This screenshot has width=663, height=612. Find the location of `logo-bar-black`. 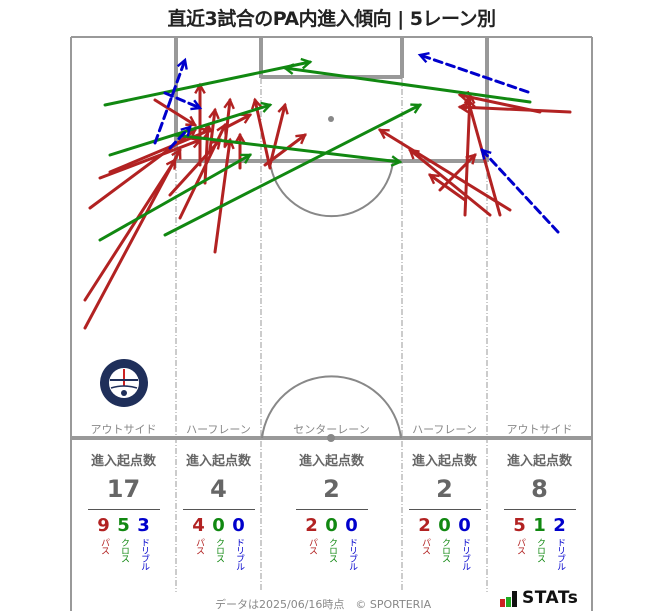

logo-bar-black is located at coordinates (514, 599).